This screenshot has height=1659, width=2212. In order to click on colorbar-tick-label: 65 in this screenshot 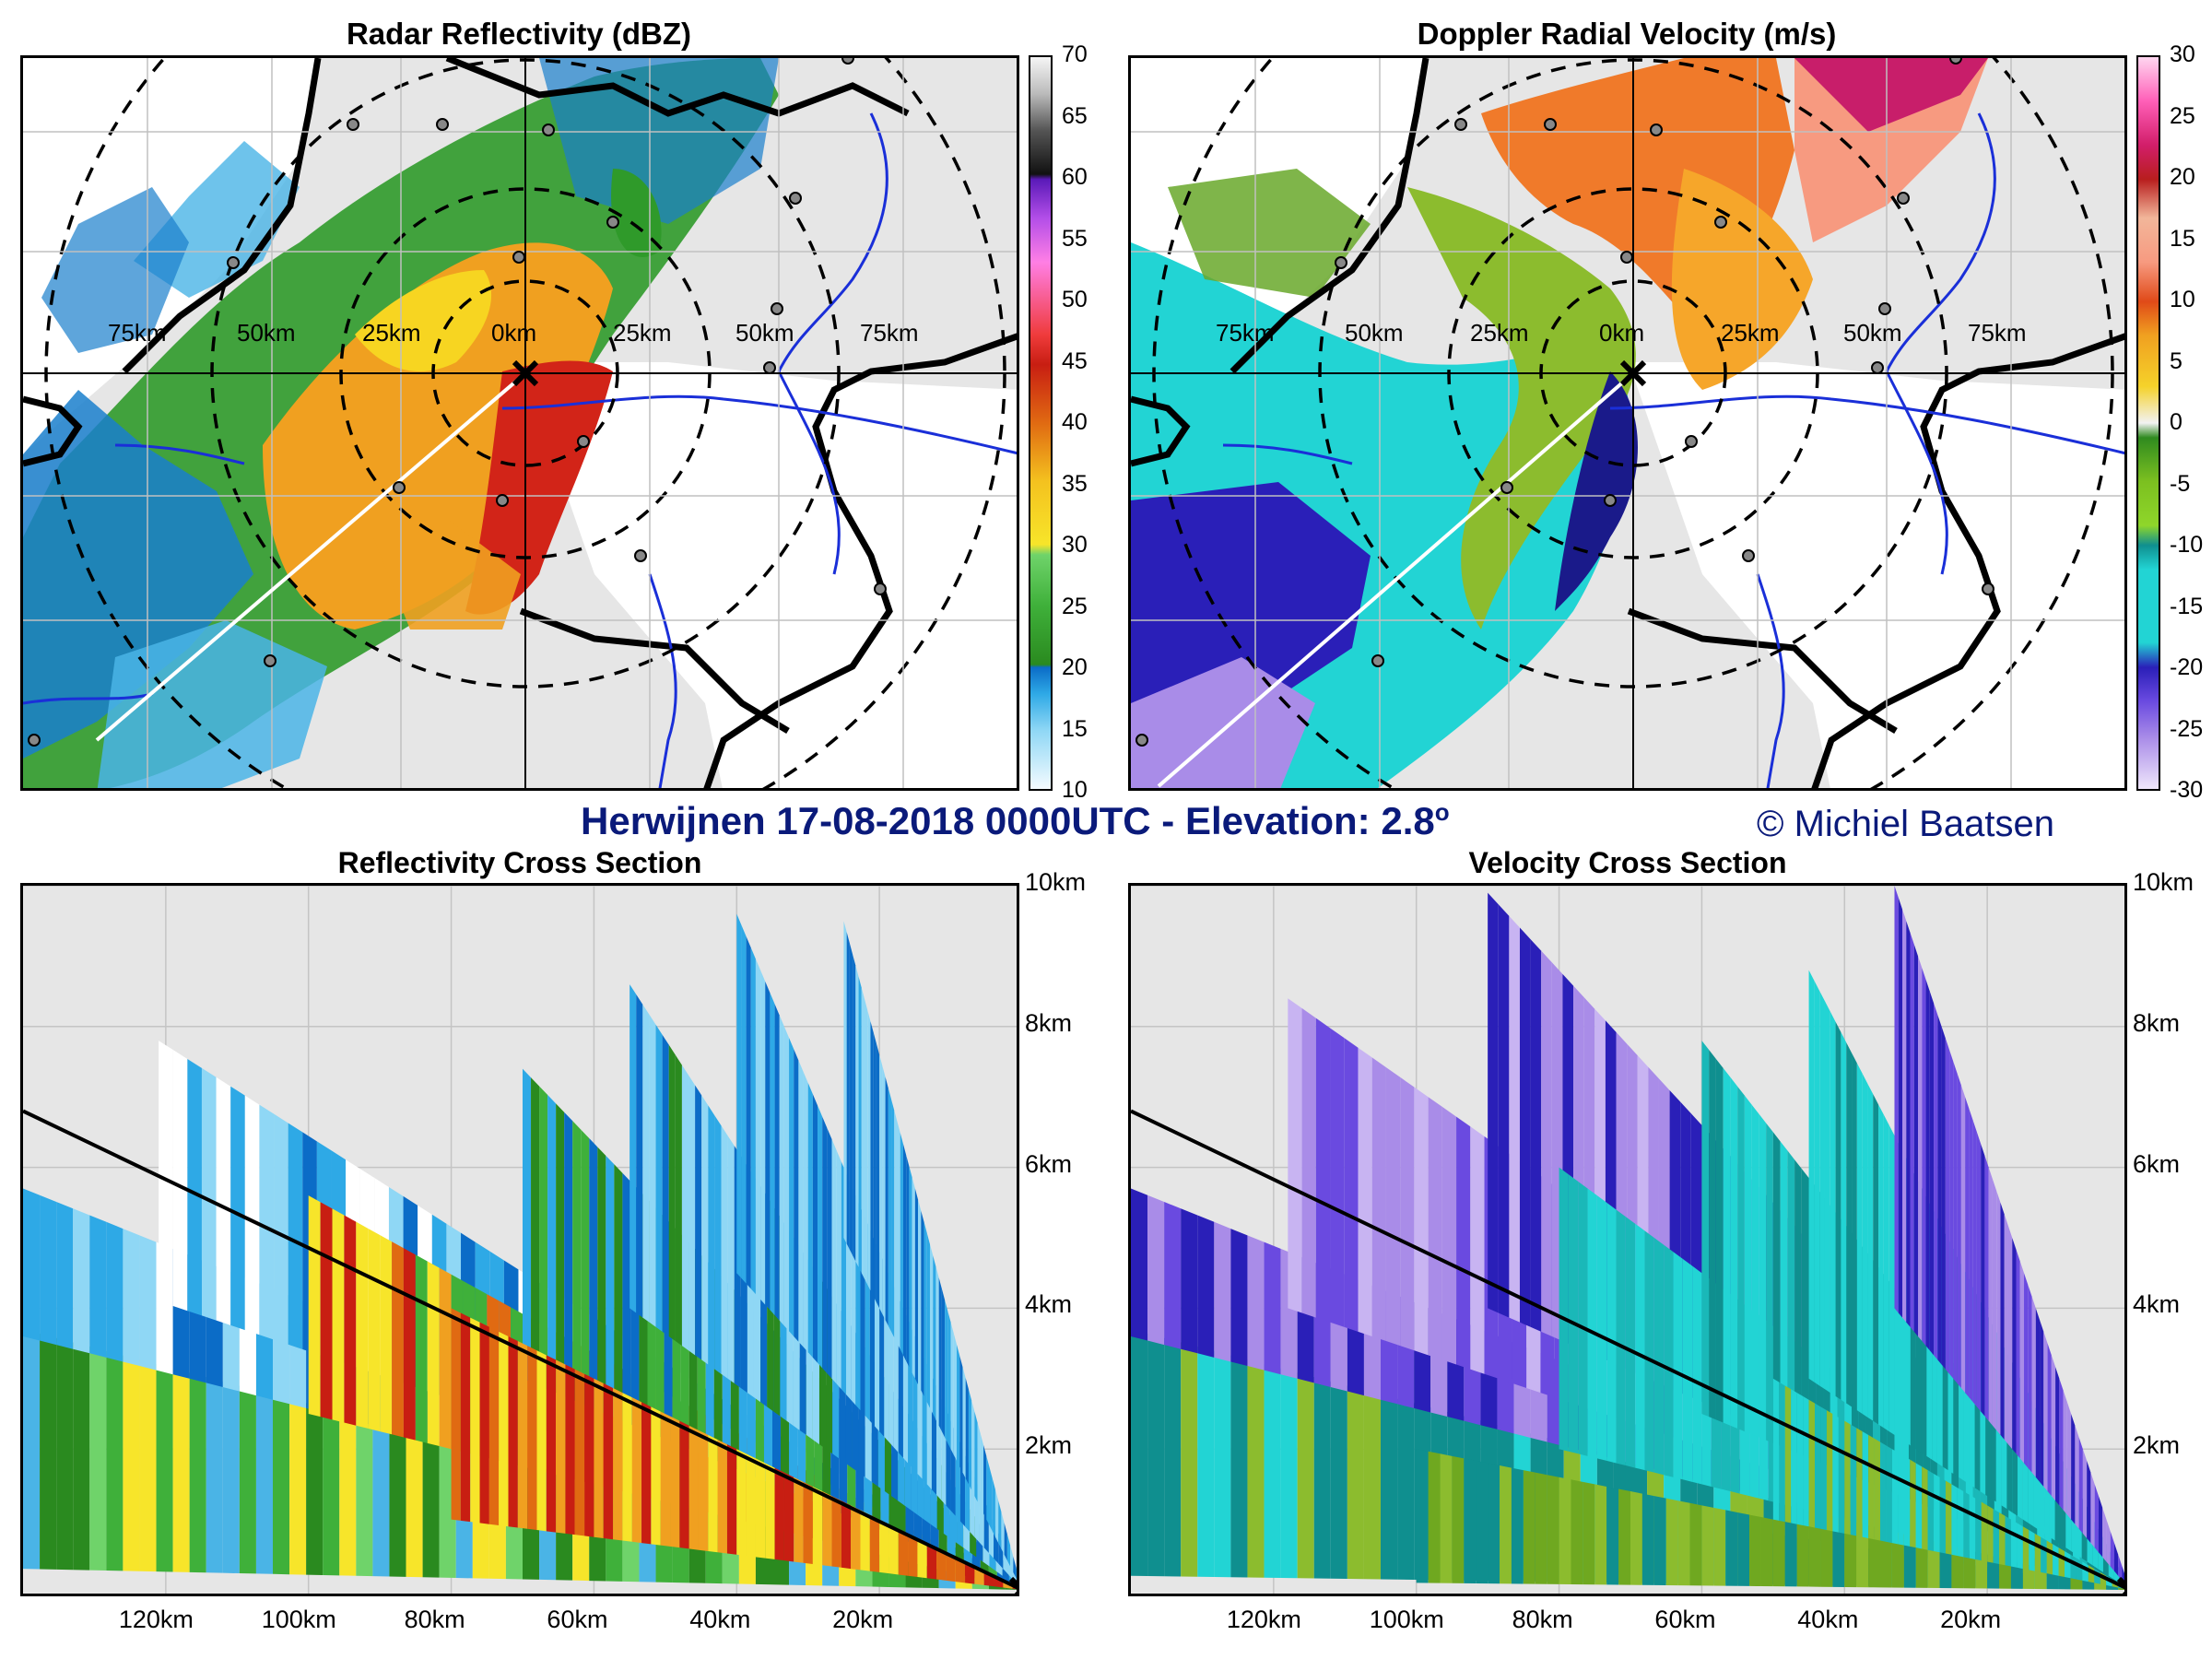, I will do `click(1075, 115)`.